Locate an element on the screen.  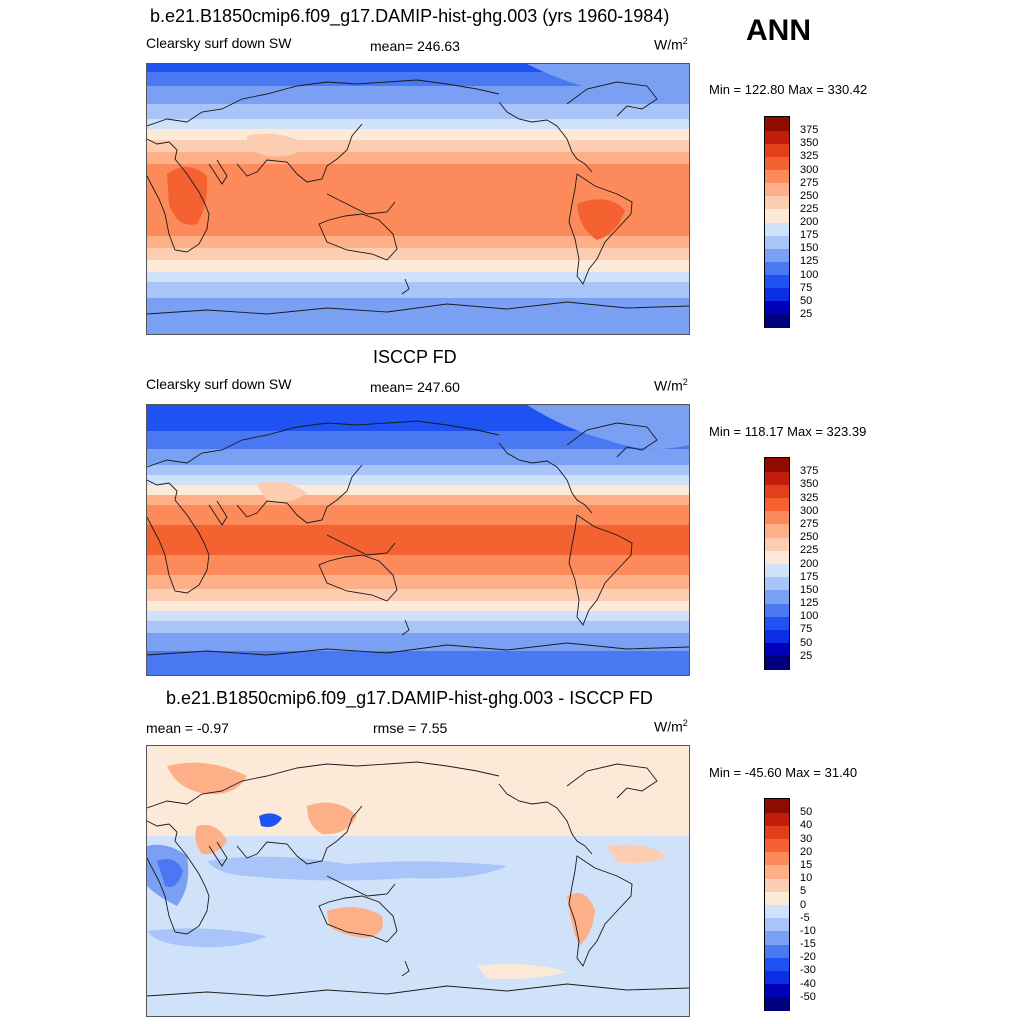
panel-3-map-svg is located at coordinates (418, 881).